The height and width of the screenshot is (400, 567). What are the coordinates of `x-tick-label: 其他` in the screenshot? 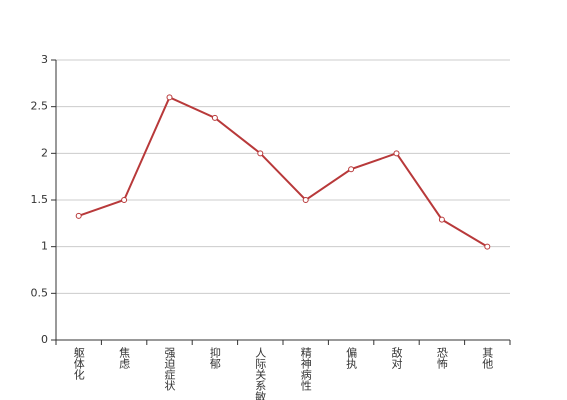 It's located at (487, 358).